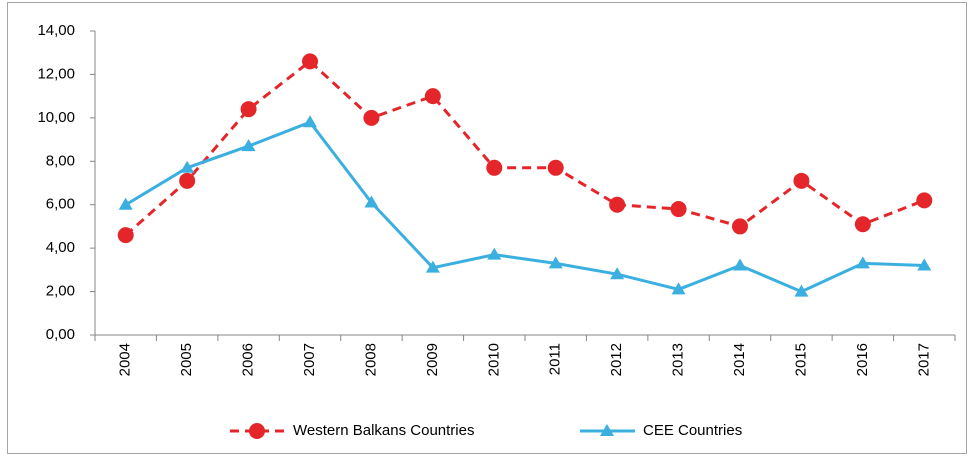 The width and height of the screenshot is (975, 462). Describe the element at coordinates (56, 30) in the screenshot. I see `y-tick-label: 14,00` at that location.